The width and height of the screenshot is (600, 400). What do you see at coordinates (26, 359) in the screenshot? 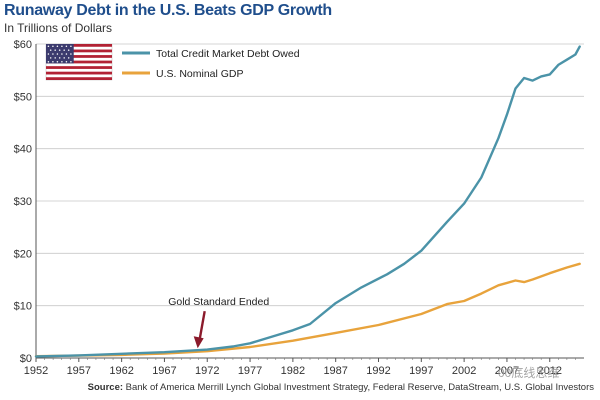
I see `y-tick-label: $0` at bounding box center [26, 359].